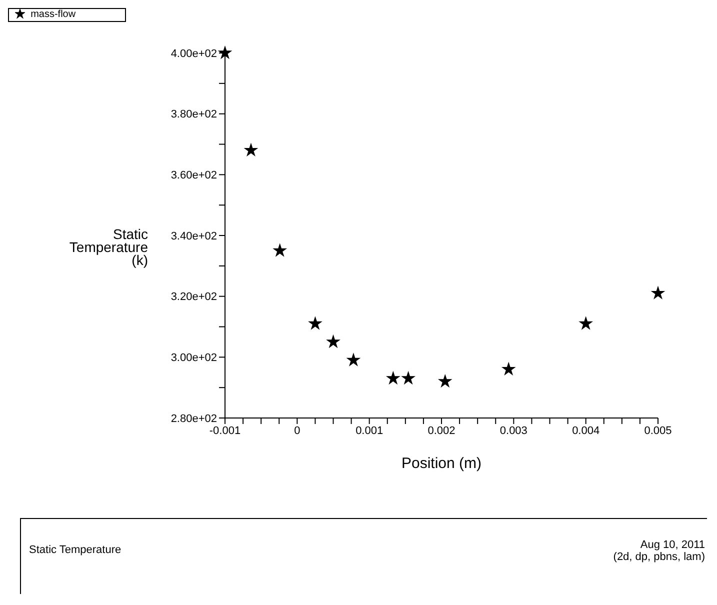  I want to click on text: Static Temperature, so click(75, 550).